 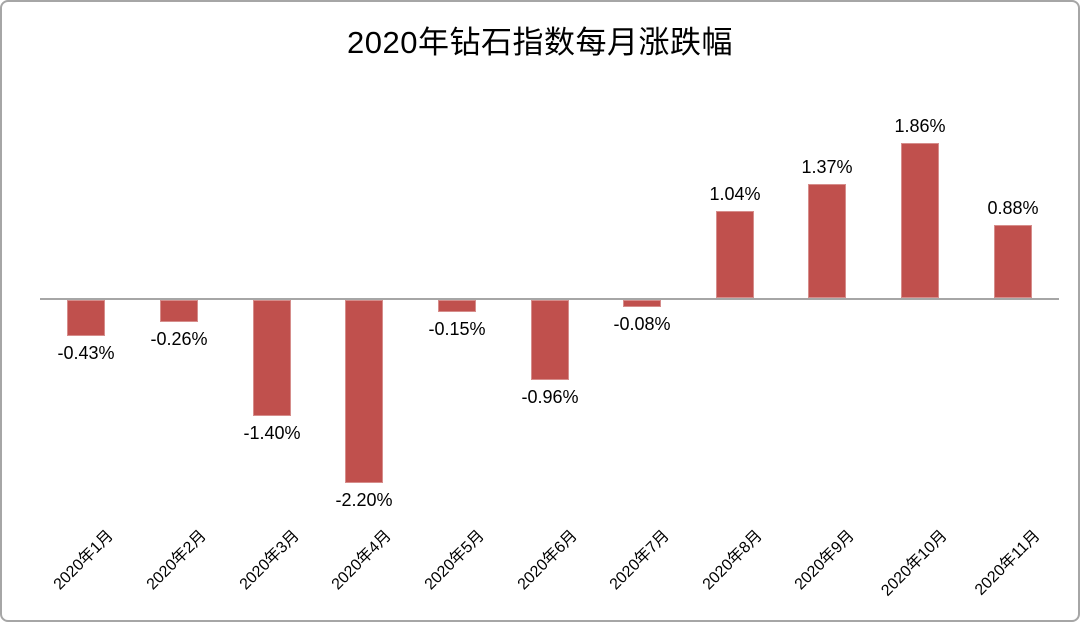 What do you see at coordinates (735, 194) in the screenshot?
I see `bar-value-label: 1.04%` at bounding box center [735, 194].